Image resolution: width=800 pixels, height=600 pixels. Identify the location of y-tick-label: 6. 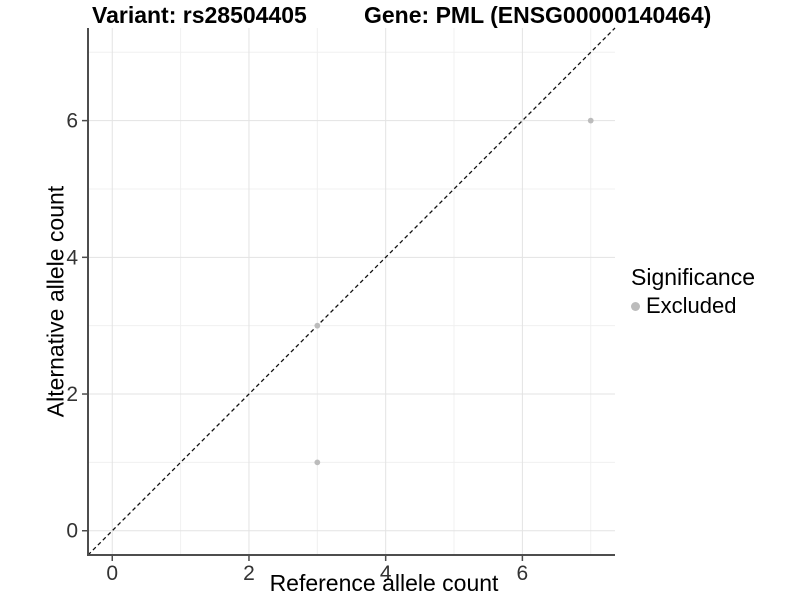
(72, 121).